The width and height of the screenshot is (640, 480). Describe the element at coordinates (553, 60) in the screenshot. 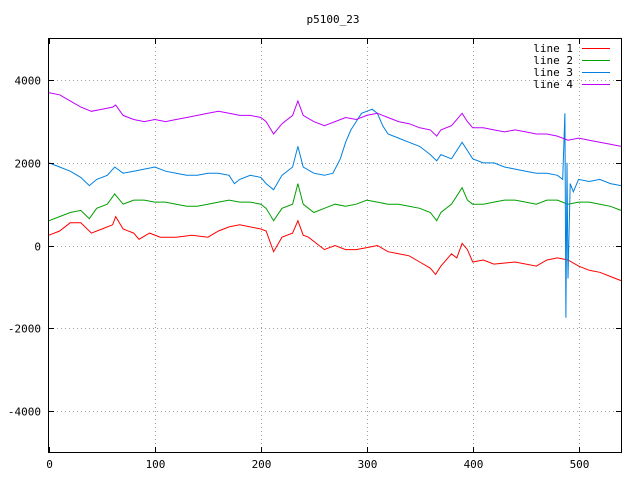

I see `legend-label-2: line 2` at that location.